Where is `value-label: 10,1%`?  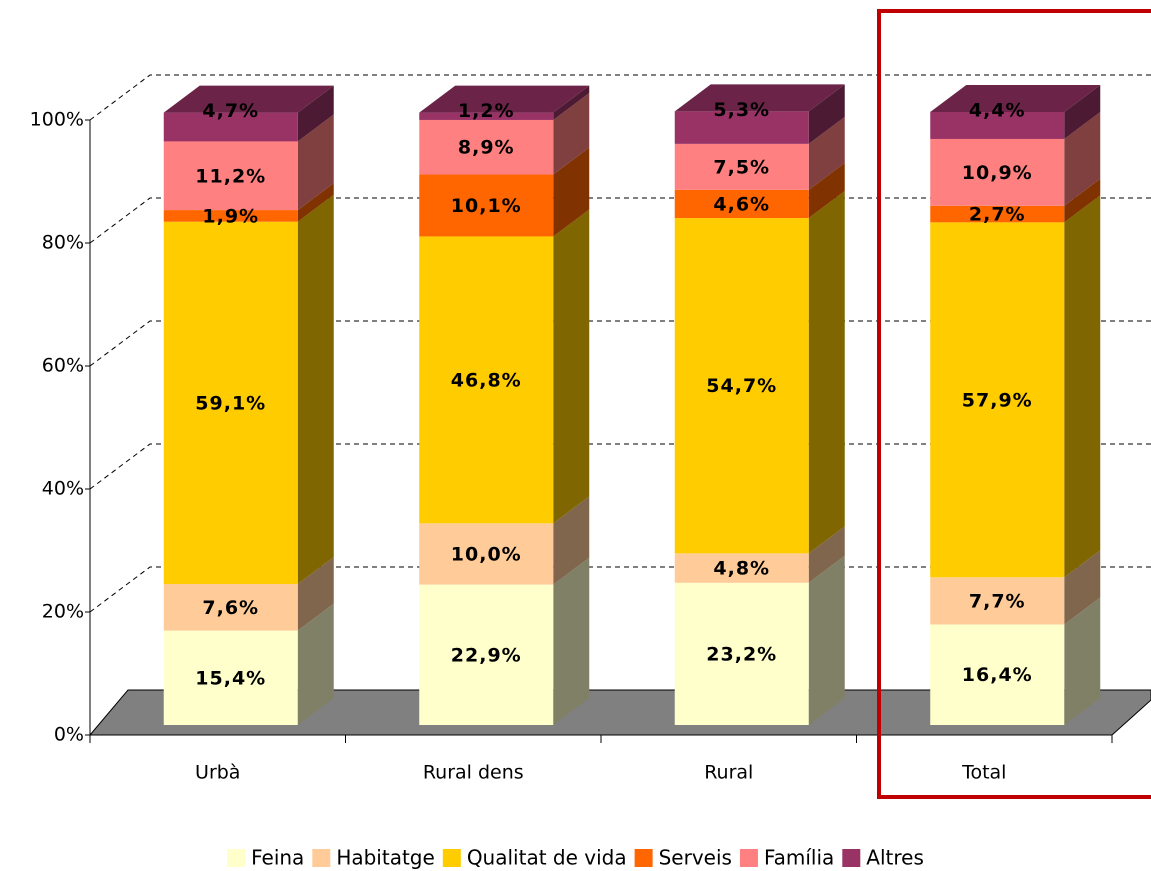
value-label: 10,1% is located at coordinates (486, 206).